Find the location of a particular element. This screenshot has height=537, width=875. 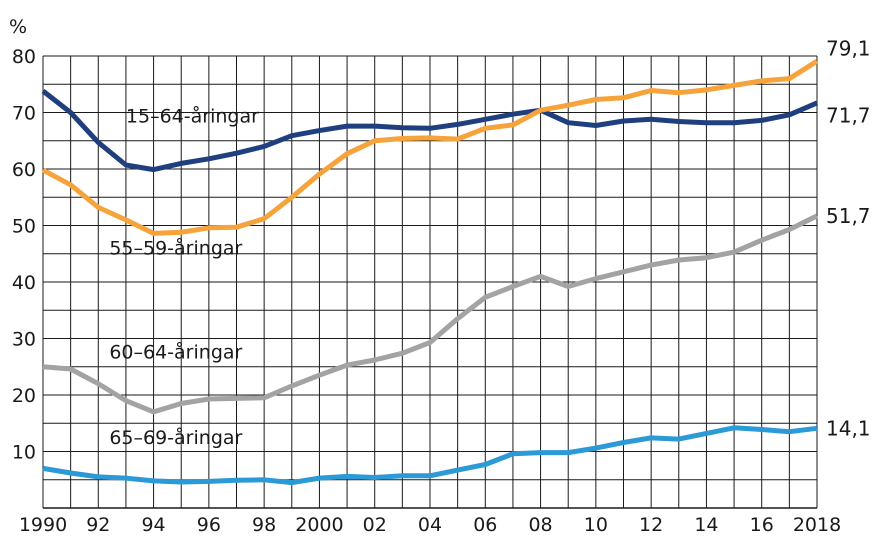

x-tick-label: 08 is located at coordinates (540, 525).